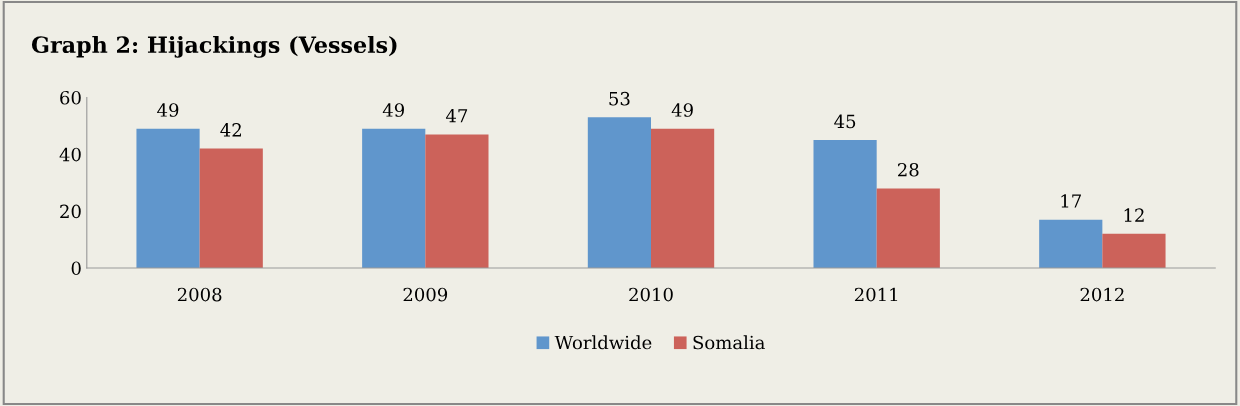 This screenshot has height=406, width=1240. I want to click on data-label: 45, so click(845, 121).